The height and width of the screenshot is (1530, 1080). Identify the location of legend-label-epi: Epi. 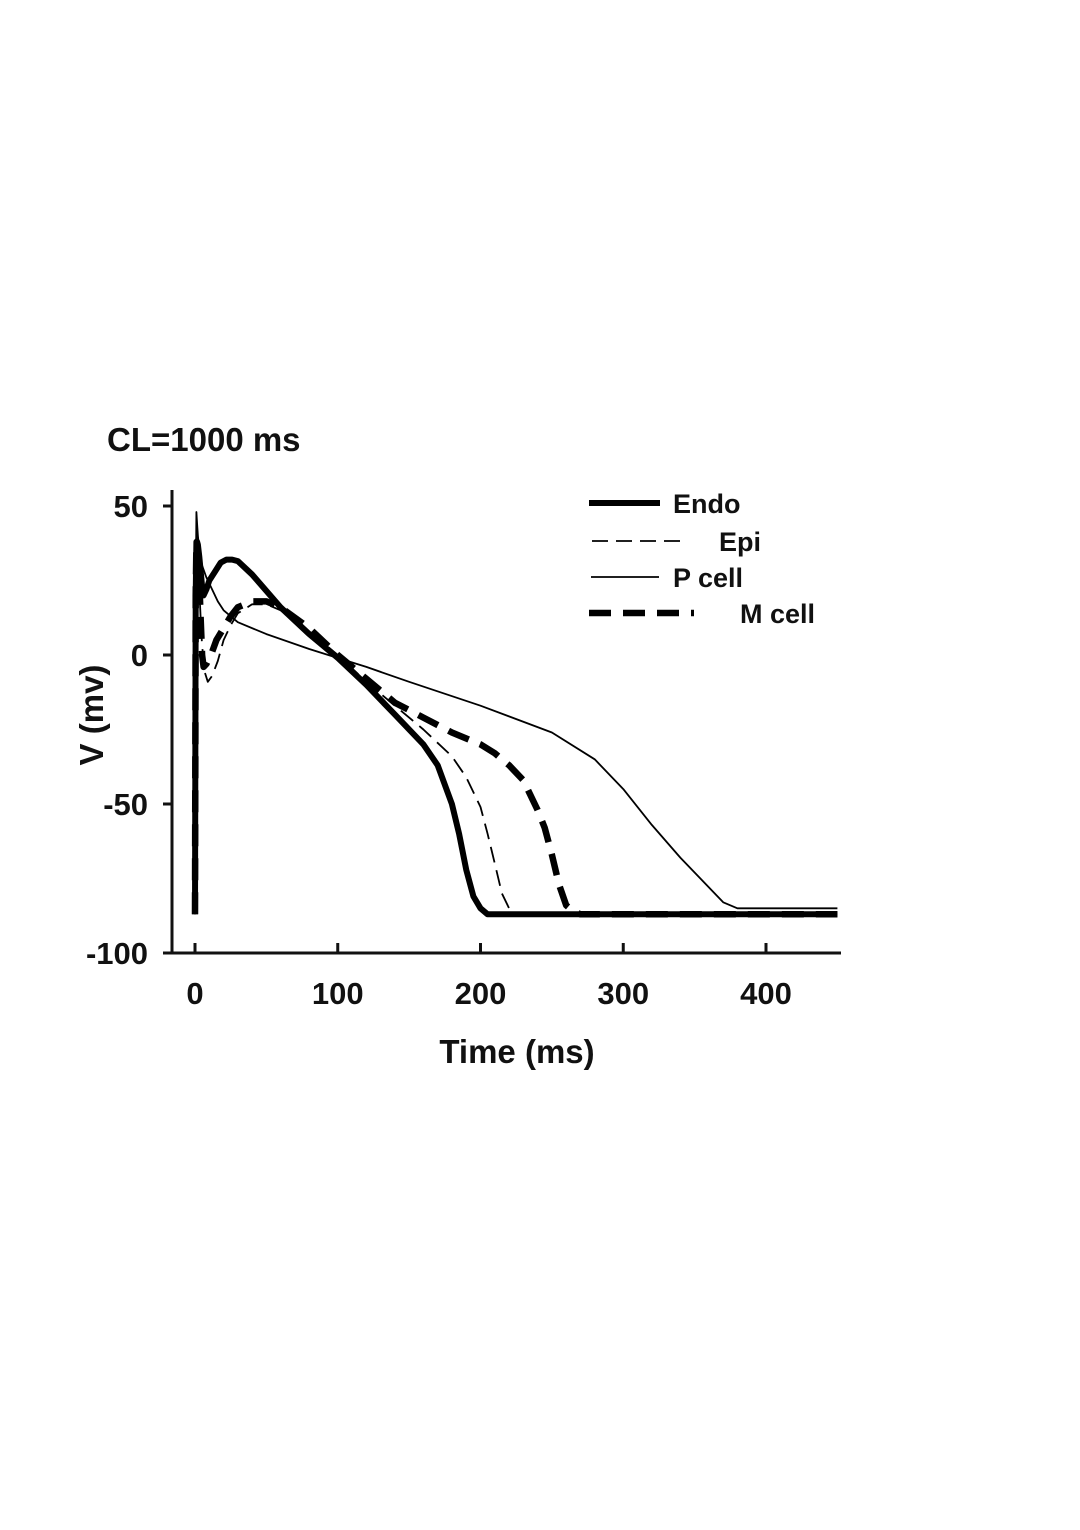
(740, 542).